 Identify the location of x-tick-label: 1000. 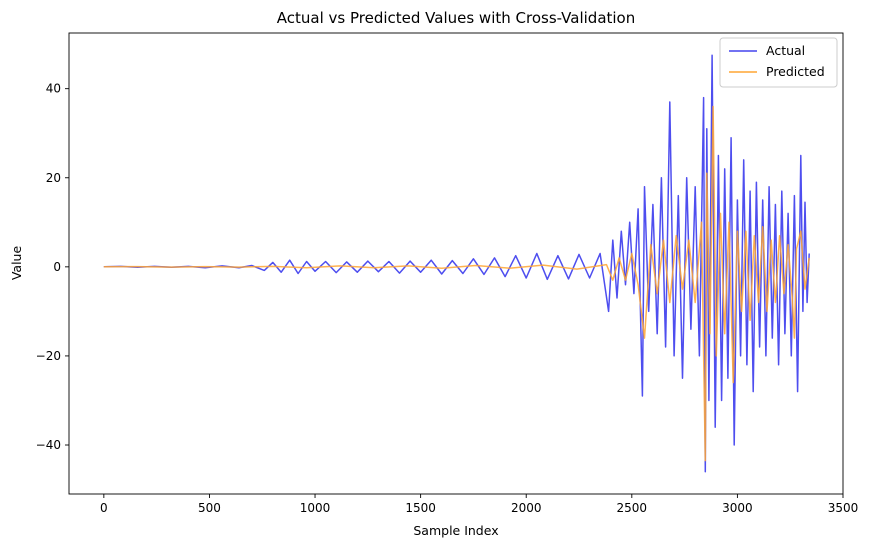
(315, 508).